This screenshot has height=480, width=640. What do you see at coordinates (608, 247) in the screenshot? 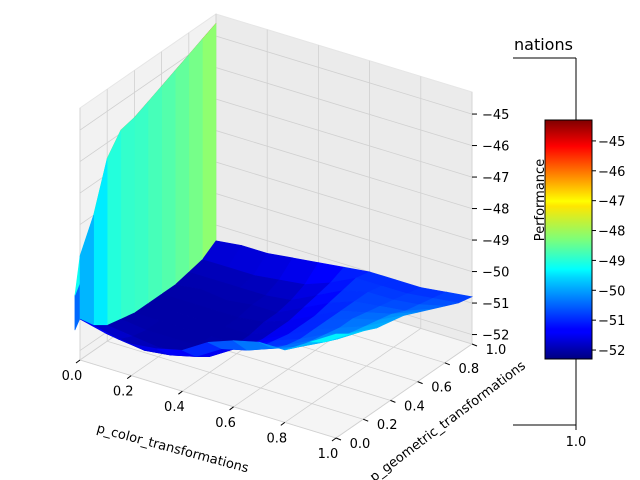
I see `colorbar-ticks: −45 −46 −47 −48 −49 −50 −51 −52` at bounding box center [608, 247].